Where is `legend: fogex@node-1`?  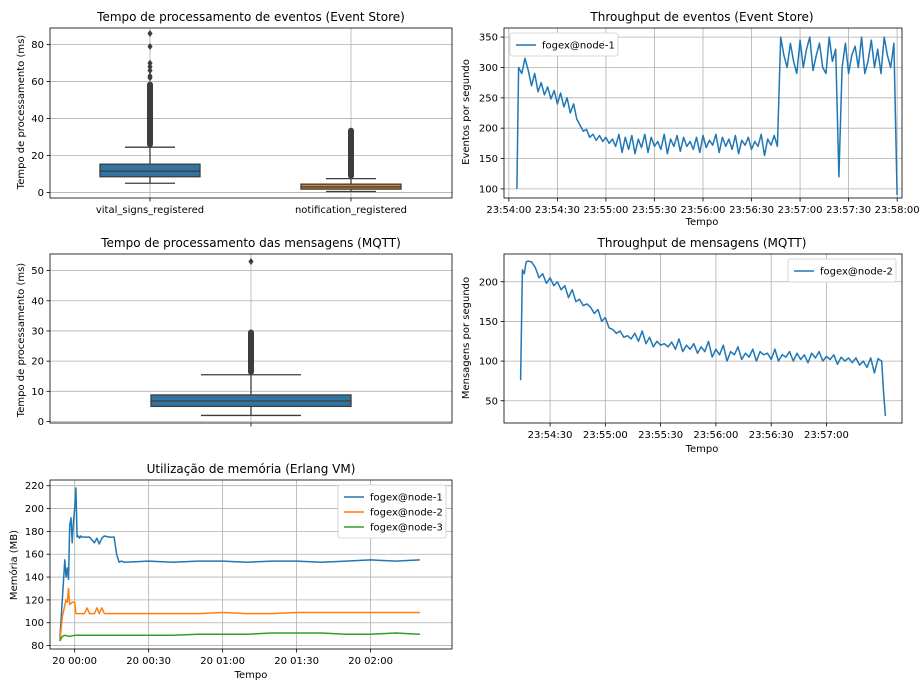 legend: fogex@node-1 is located at coordinates (564, 44).